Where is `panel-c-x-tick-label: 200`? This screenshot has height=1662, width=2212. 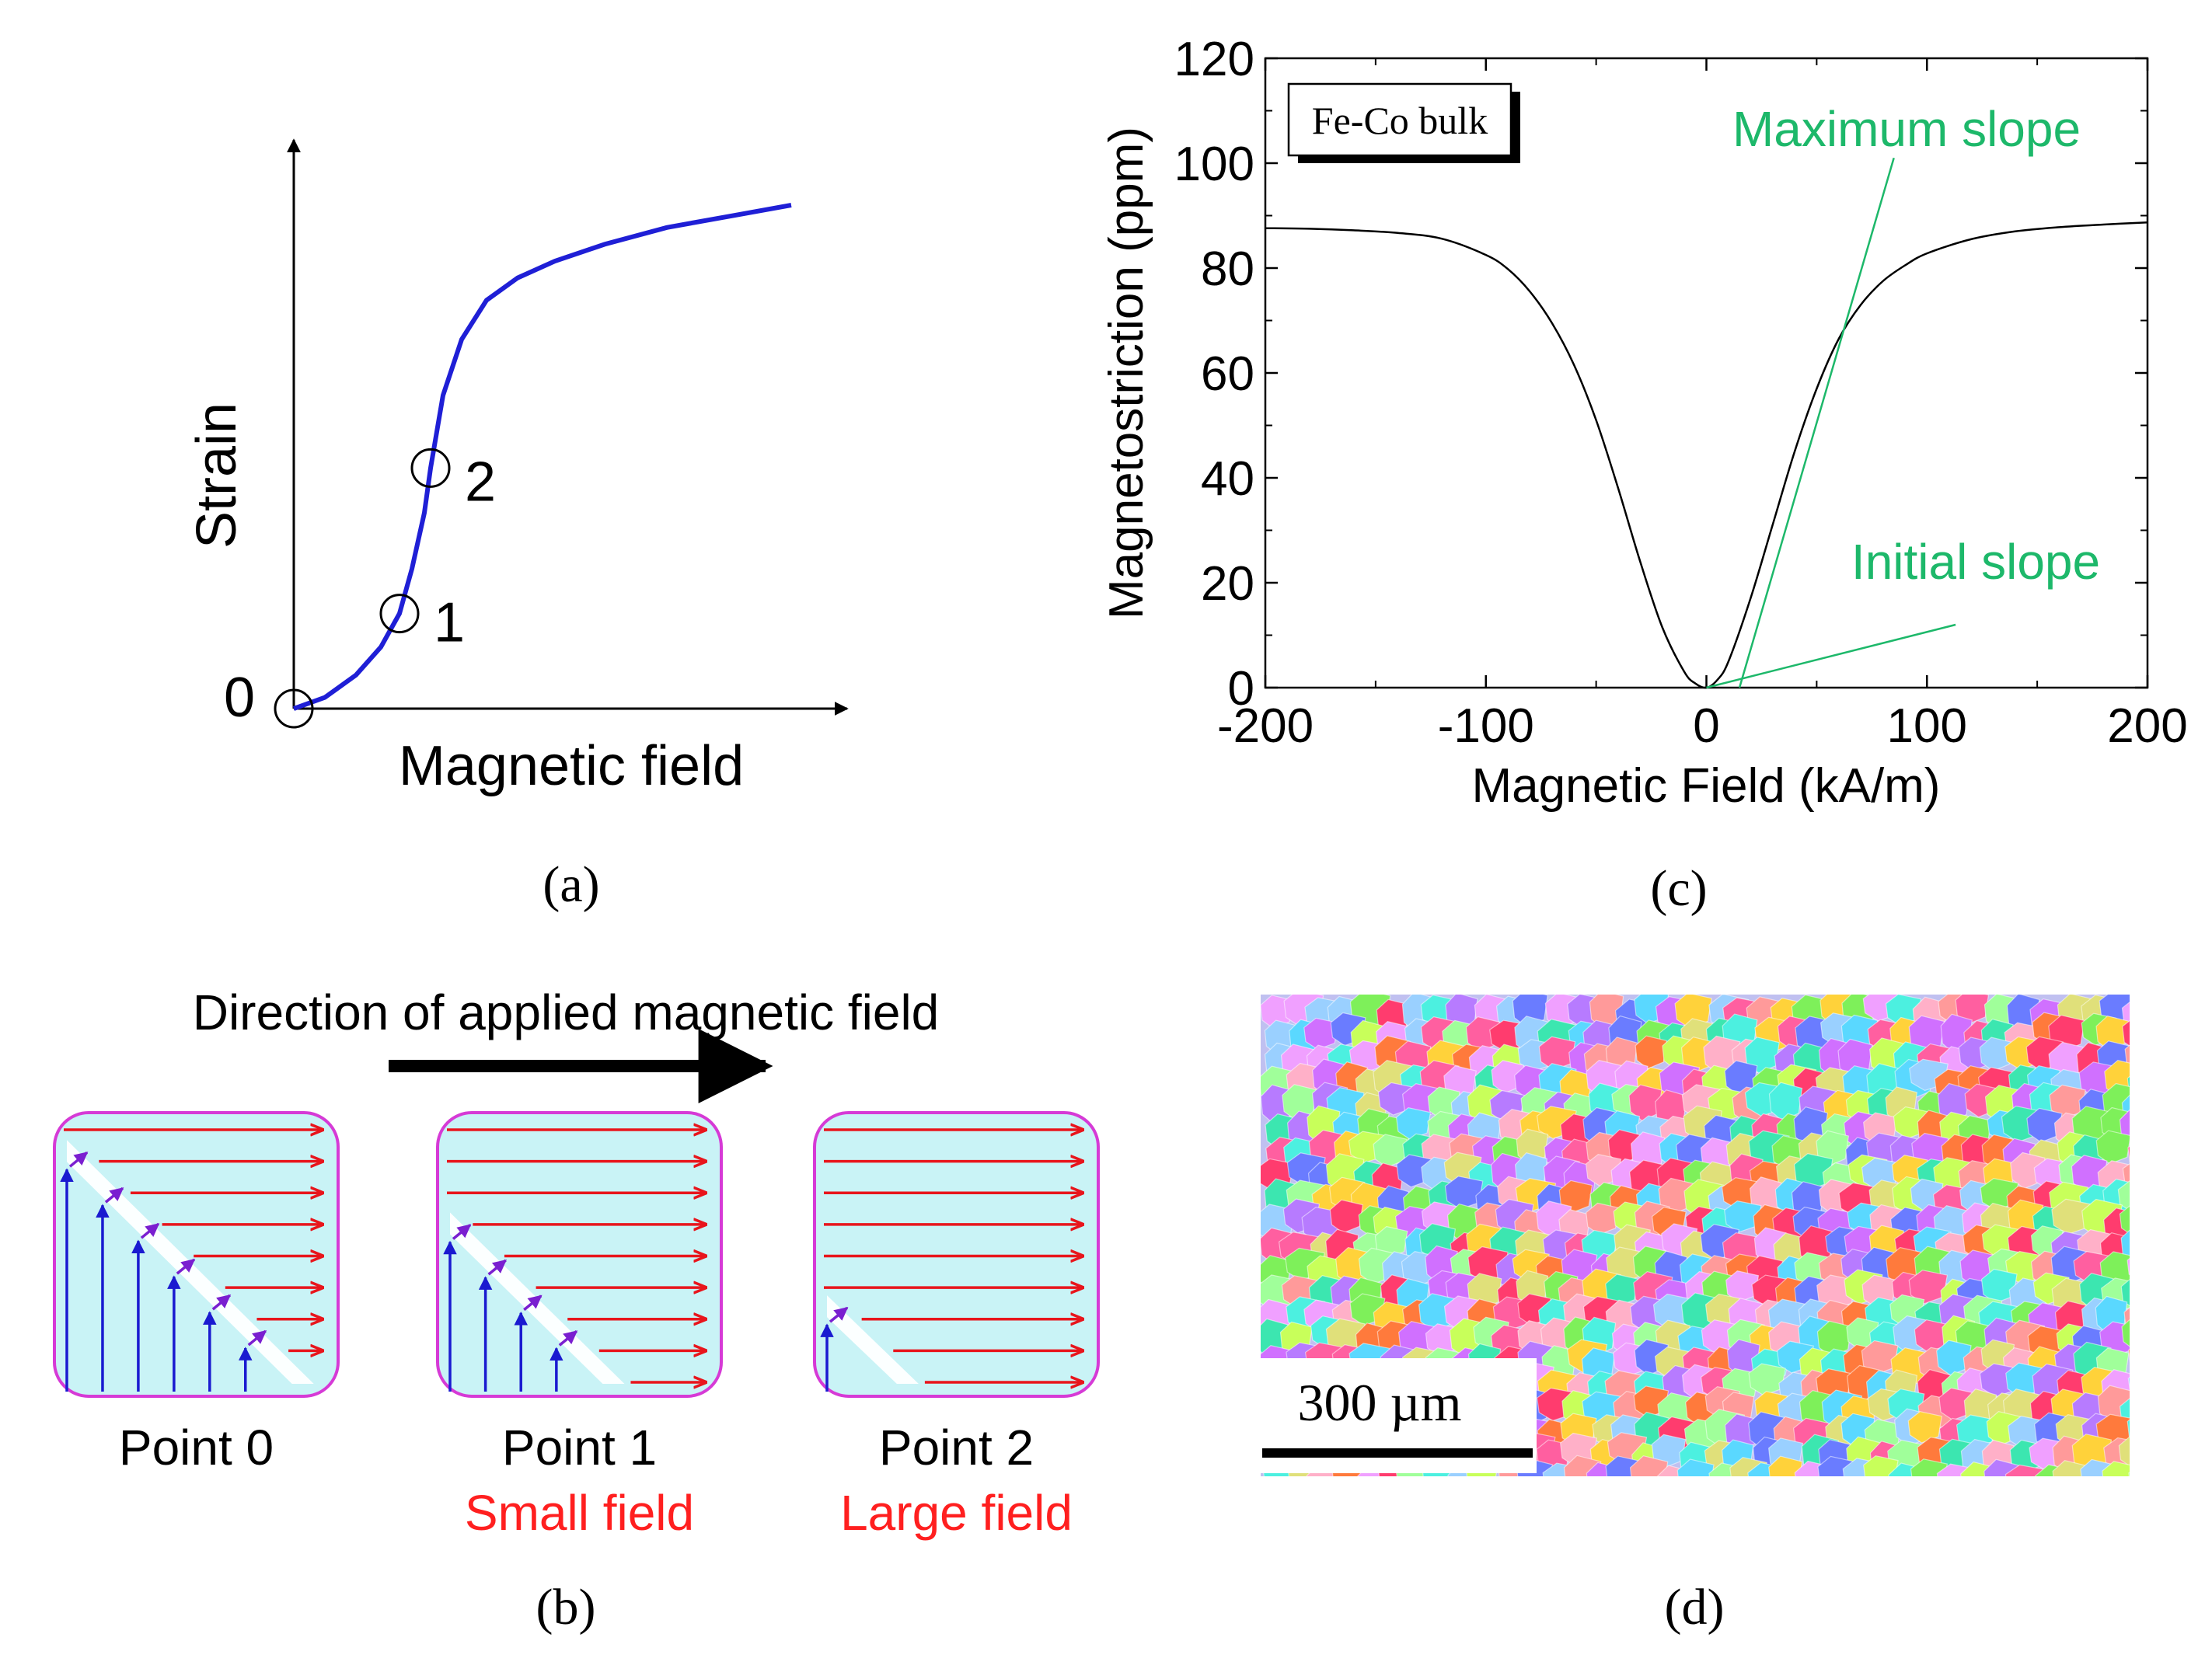
panel-c-x-tick-label: 200 is located at coordinates (2147, 726).